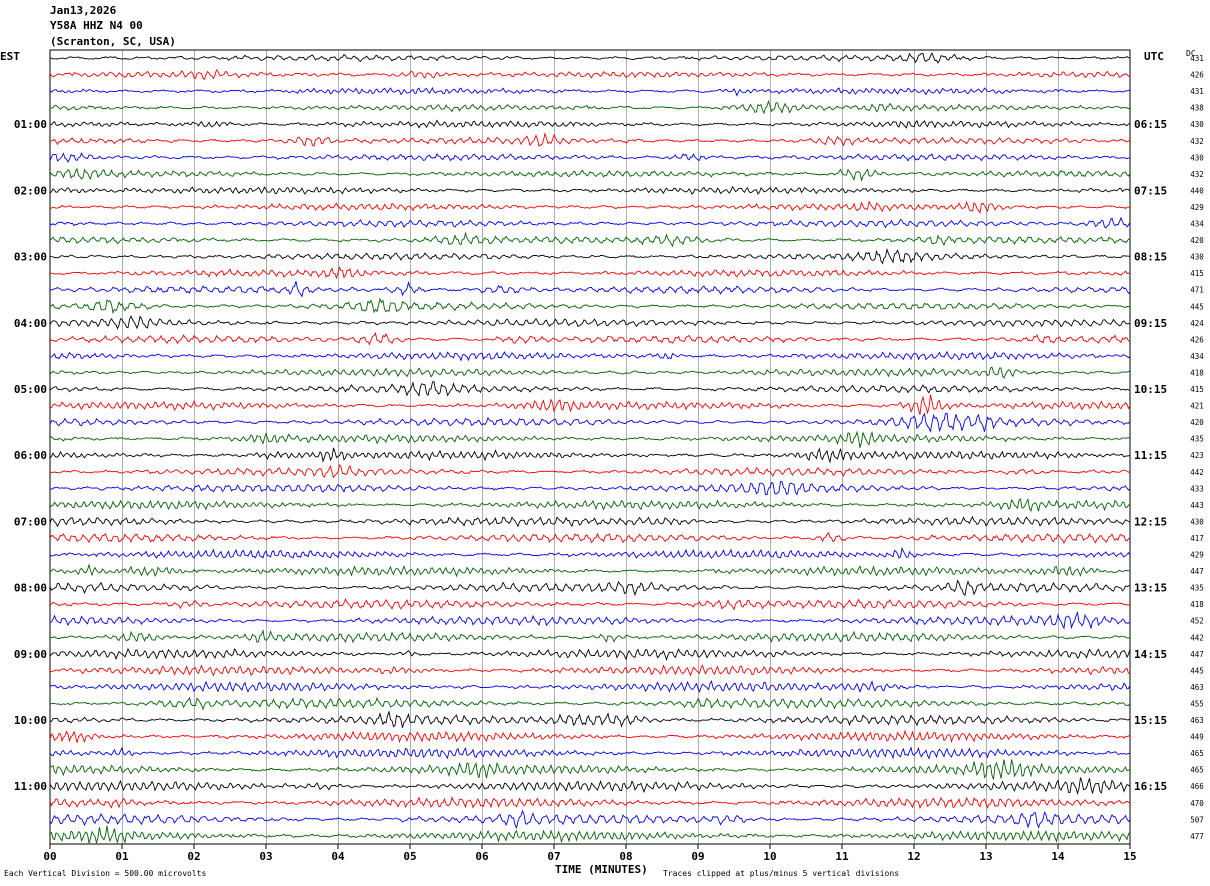  Describe the element at coordinates (1197, 406) in the screenshot. I see `dc-offset-label: 421` at that location.